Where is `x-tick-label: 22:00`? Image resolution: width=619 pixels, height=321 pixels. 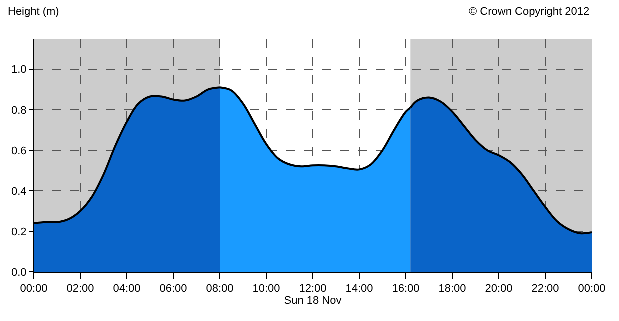
x-tick-label: 22:00 is located at coordinates (546, 289).